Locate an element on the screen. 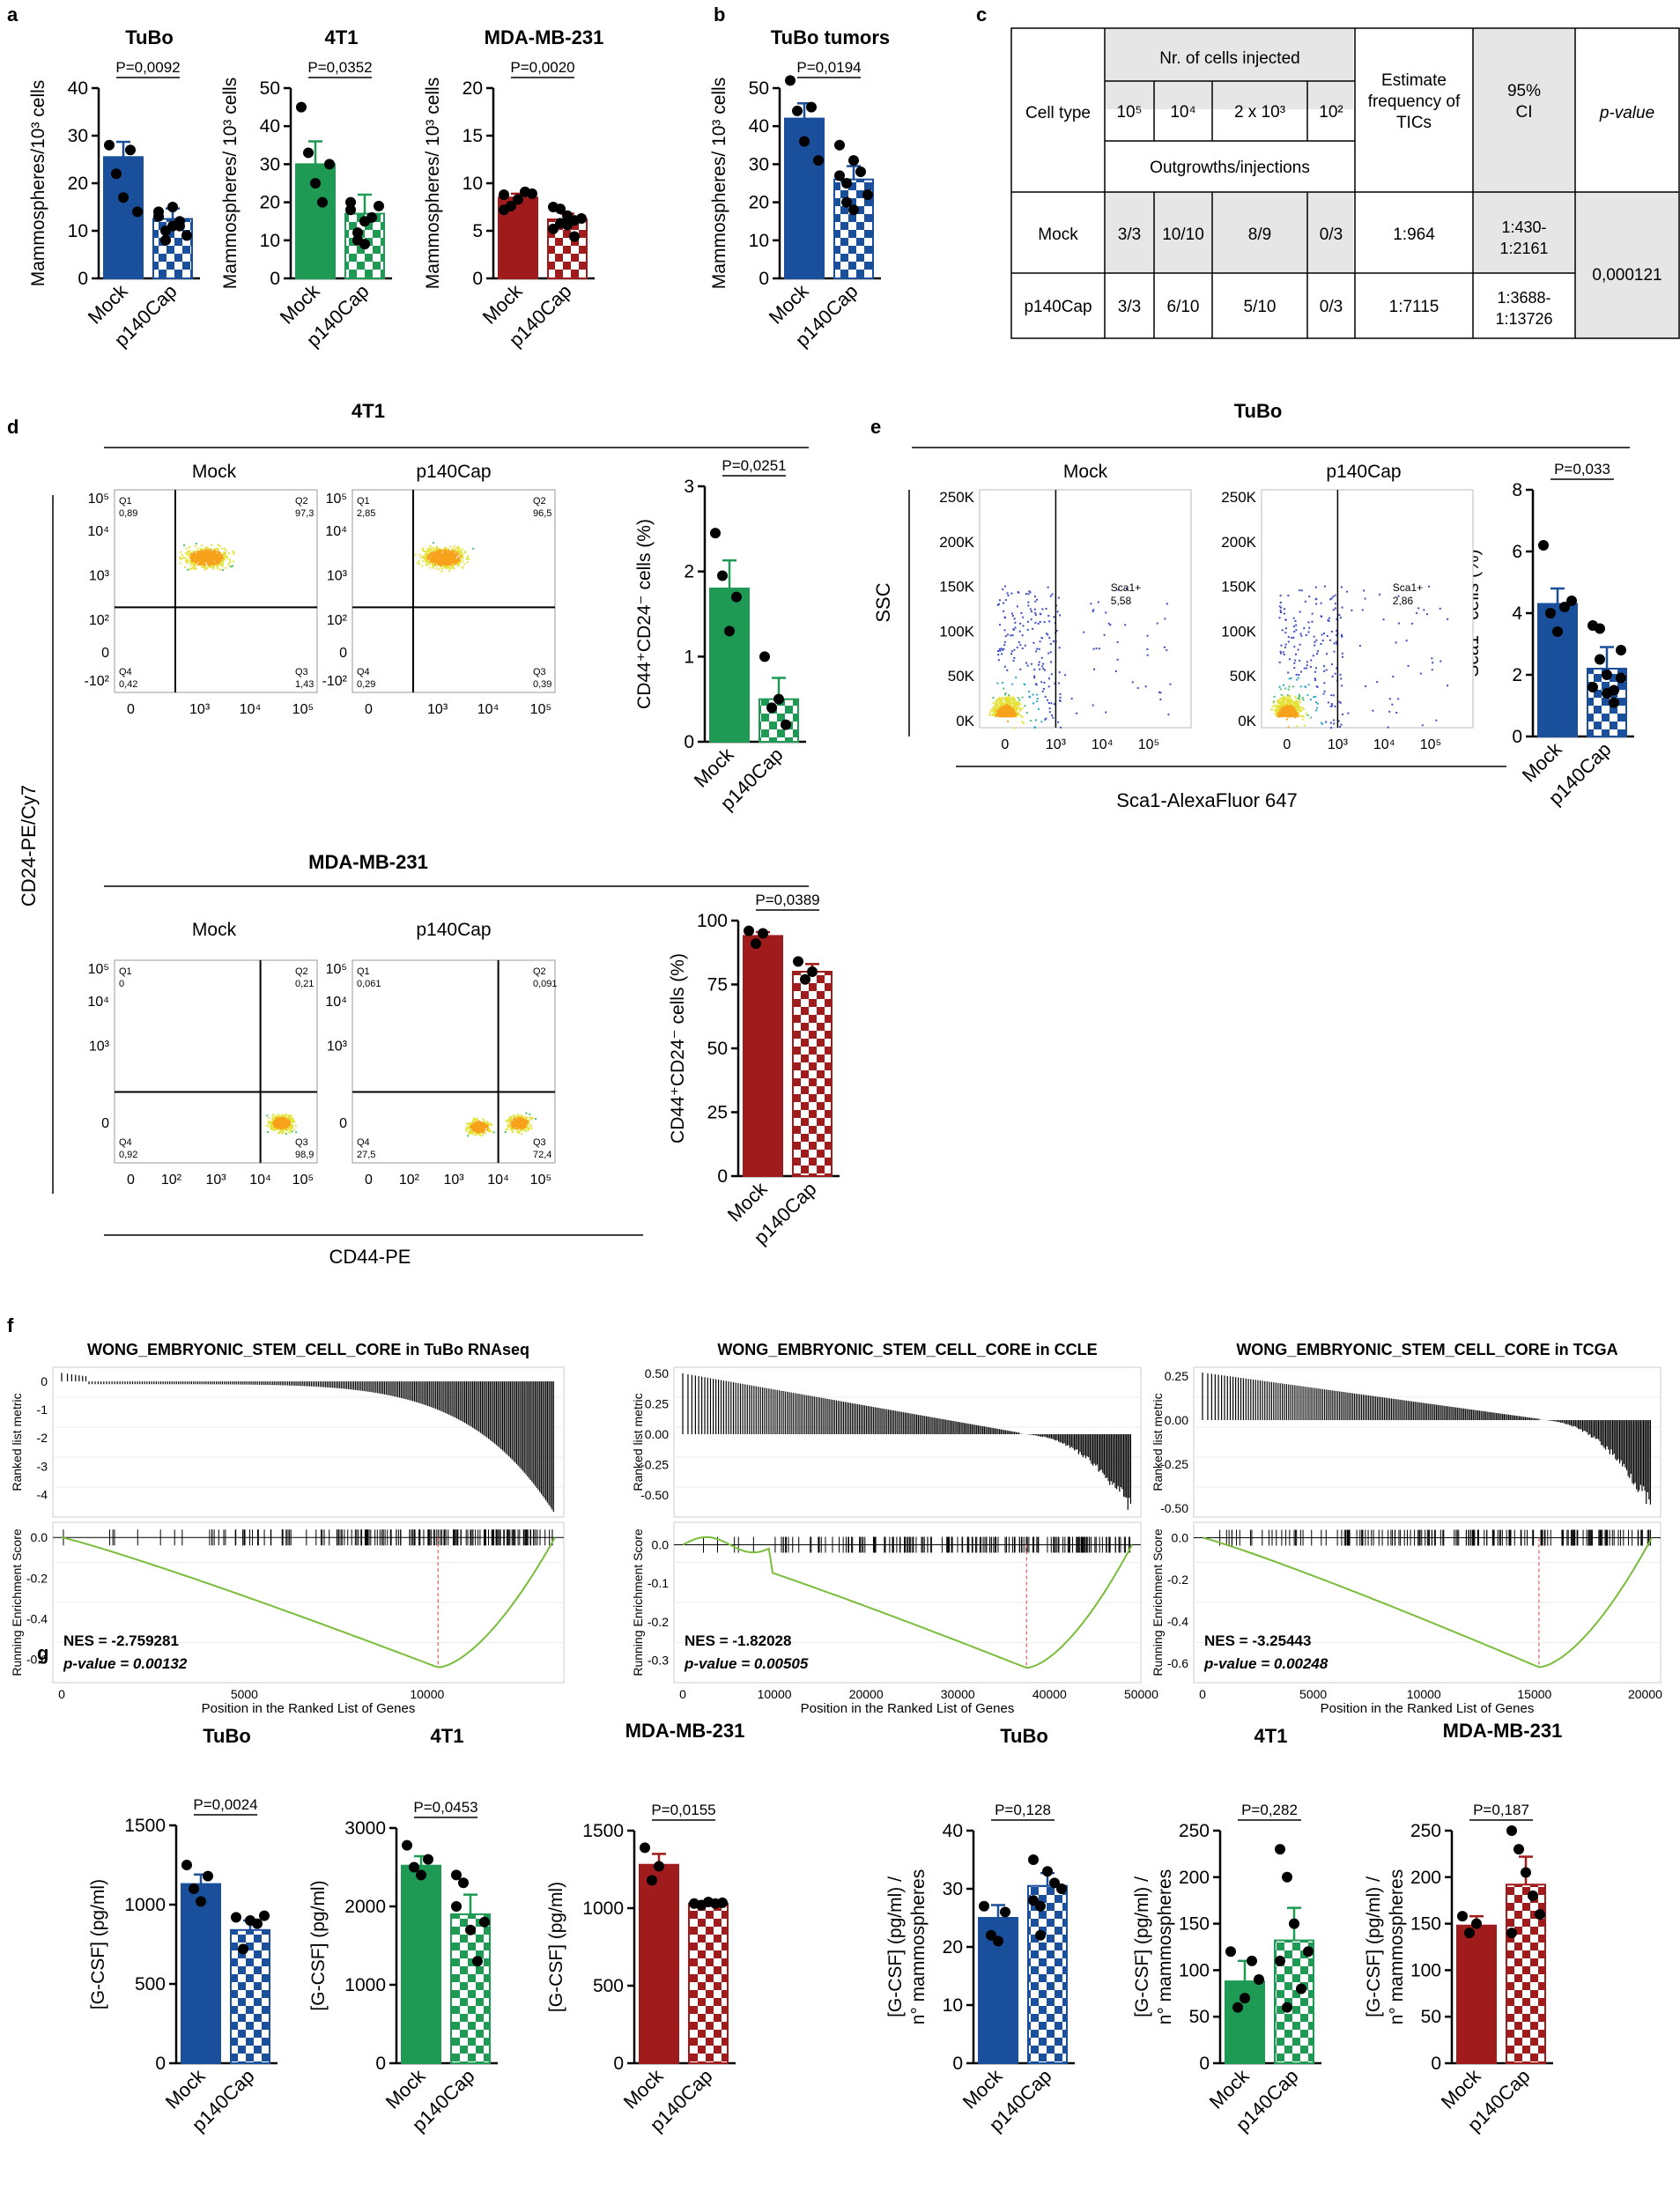  flow-y-tick: 0K is located at coordinates (1247, 721).